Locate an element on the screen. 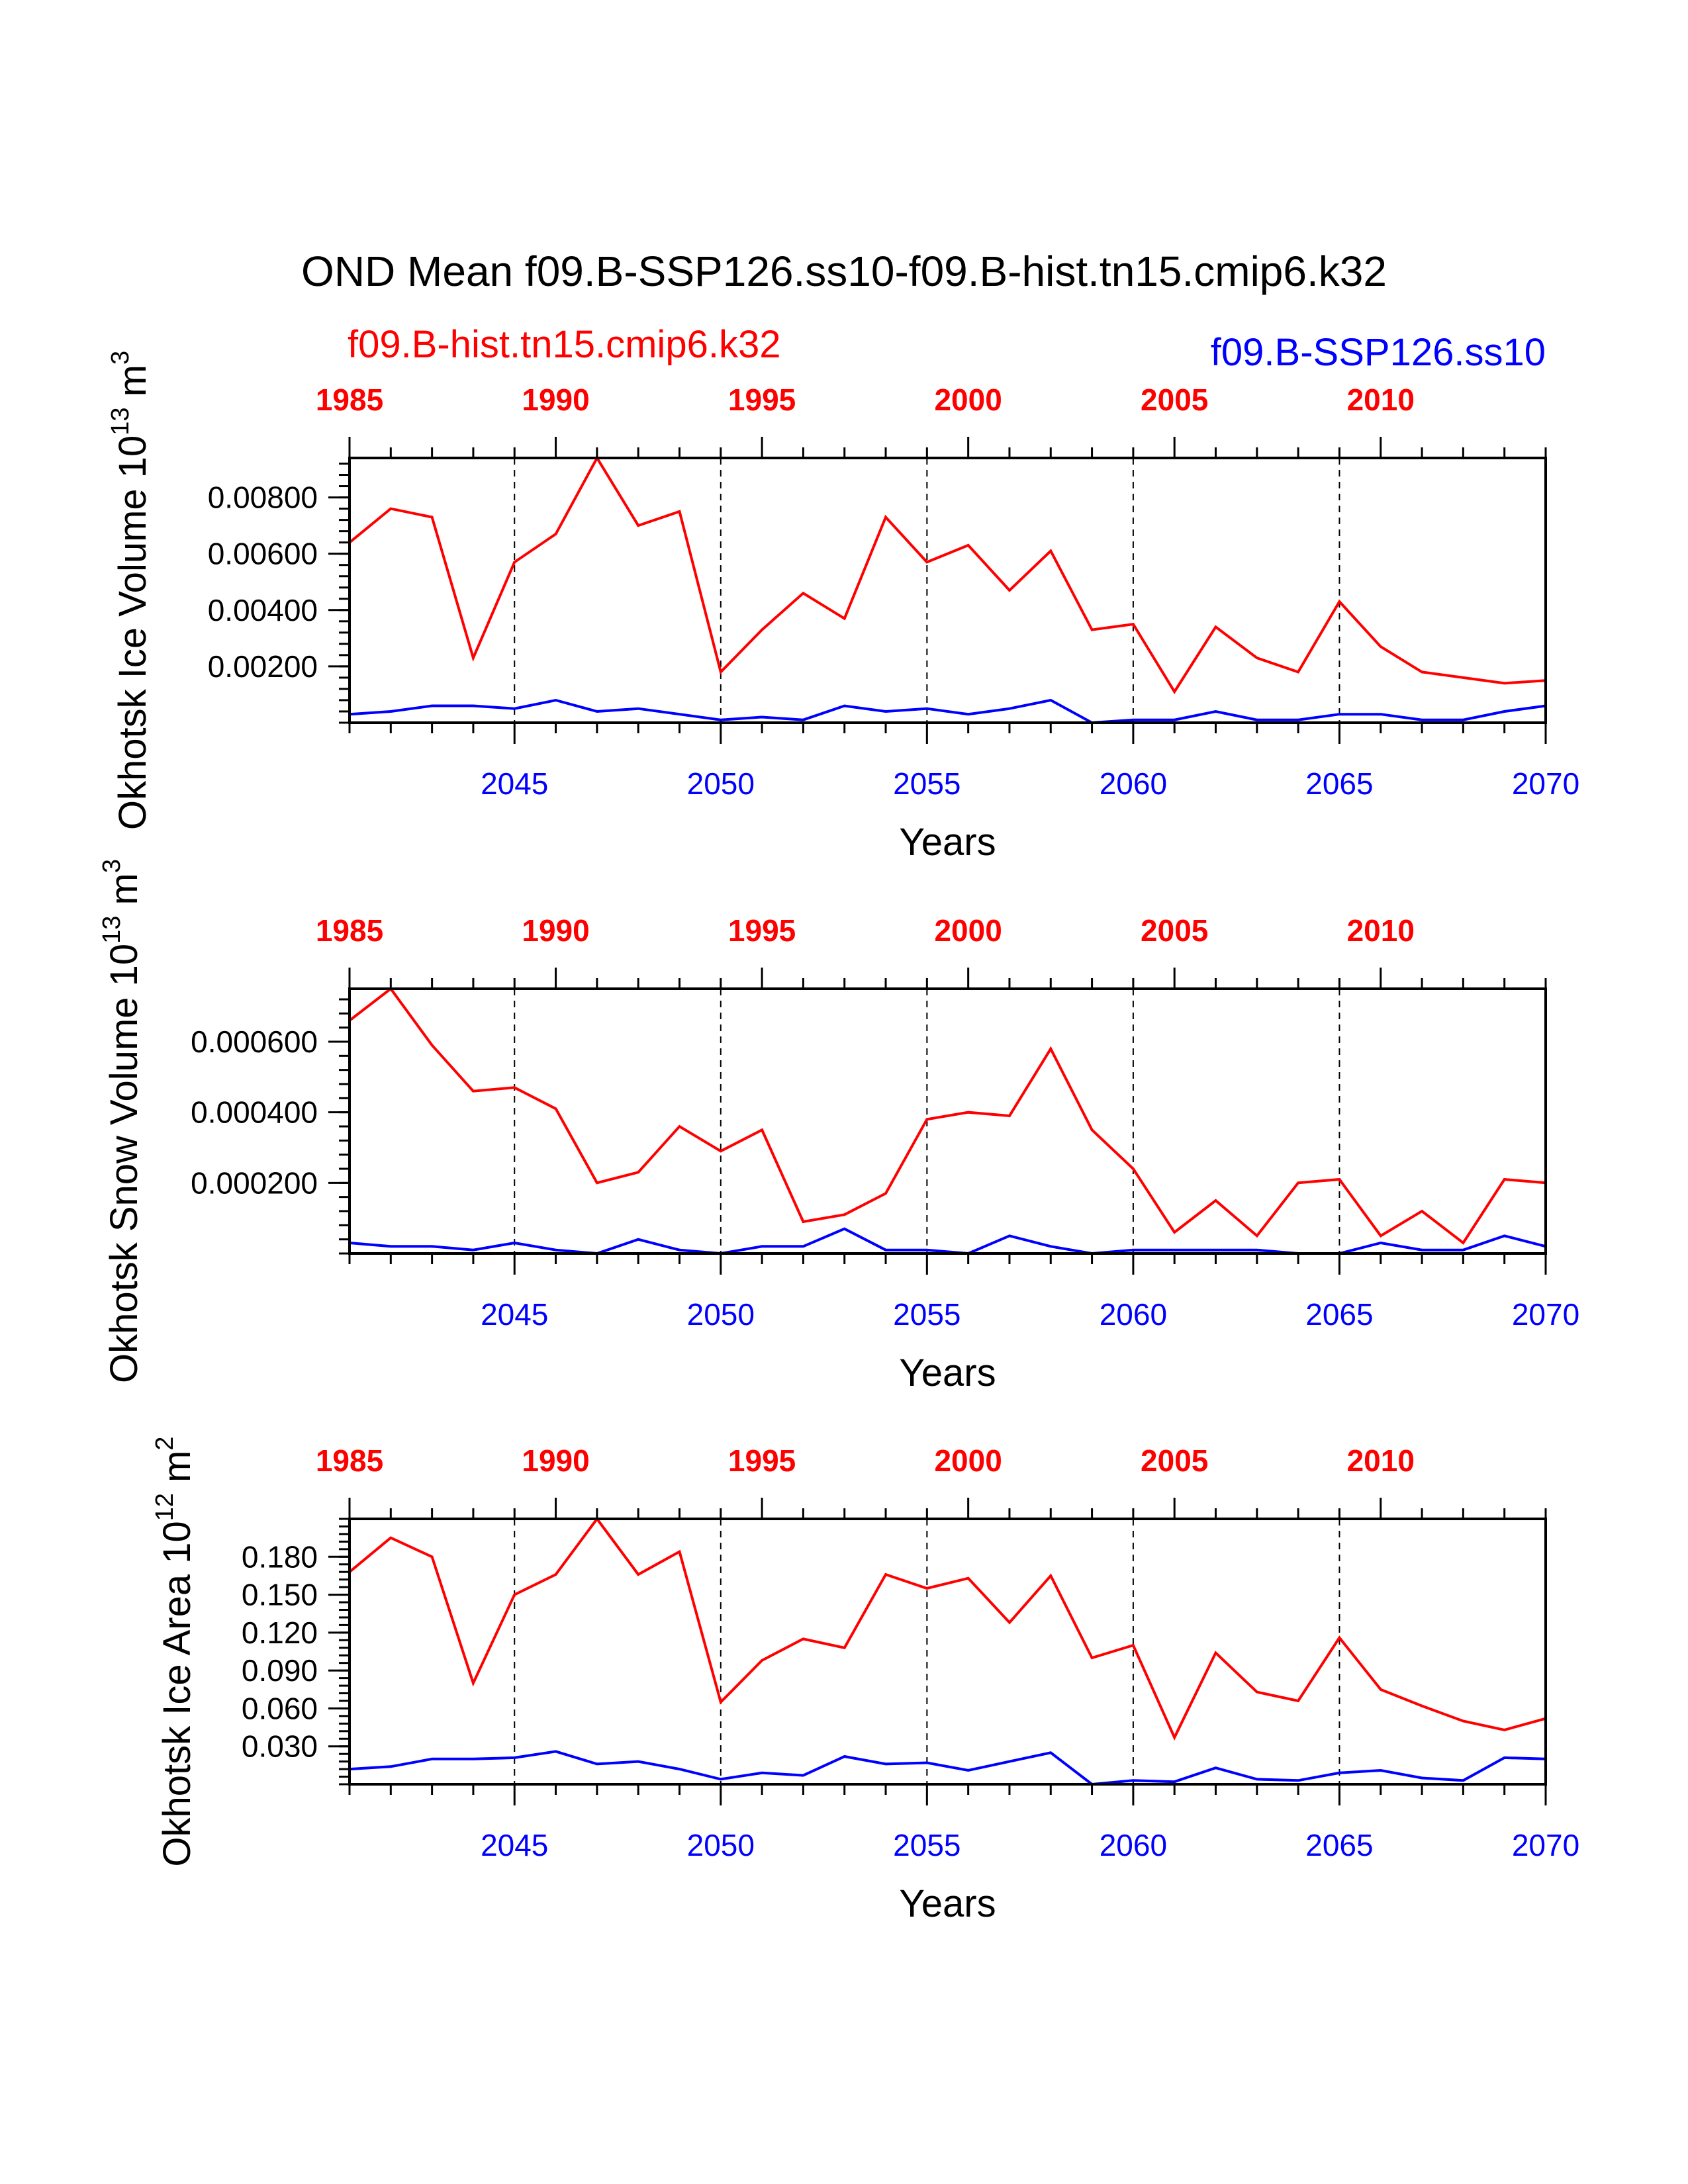 This screenshot has height=2184, width=1688. y-tick-label: 0.090 is located at coordinates (280, 1670).